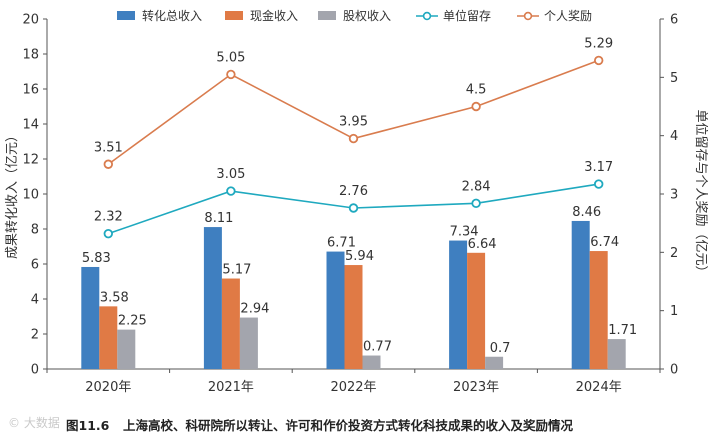 The width and height of the screenshot is (708, 435). What do you see at coordinates (622, 330) in the screenshot?
I see `bar-data-label: 1.71` at bounding box center [622, 330].